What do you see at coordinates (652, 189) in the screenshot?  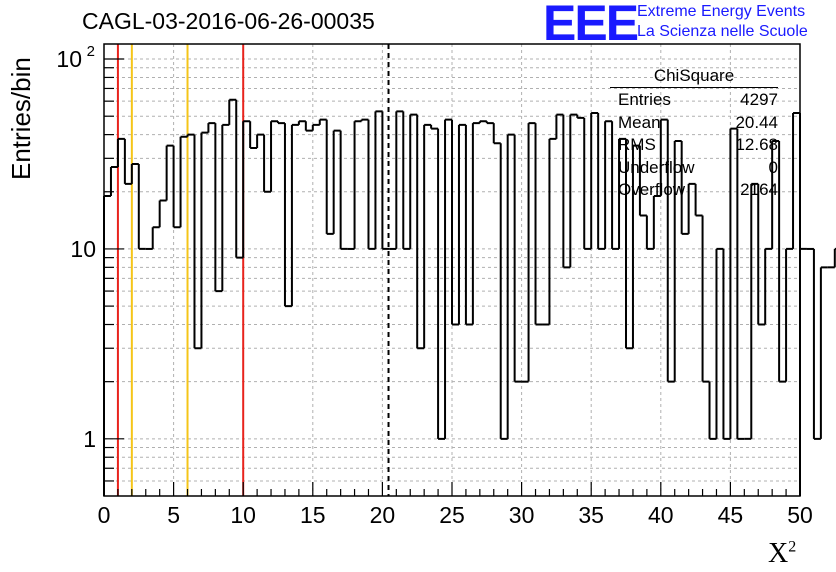 I see `stats-label: Overflow` at bounding box center [652, 189].